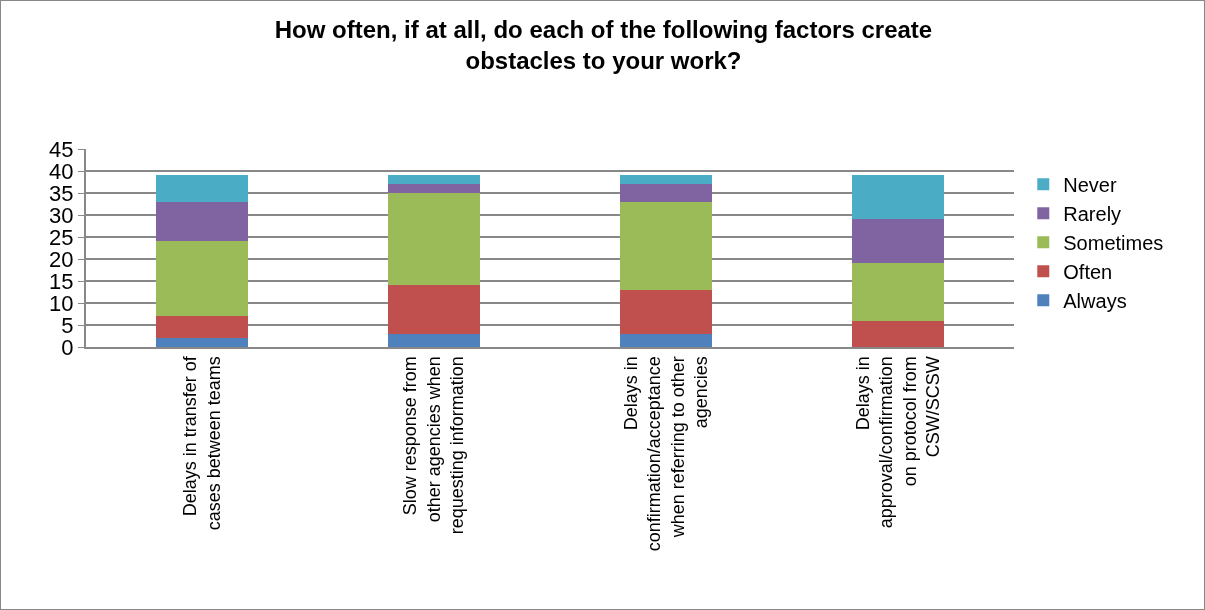 The width and height of the screenshot is (1205, 610). What do you see at coordinates (897, 442) in the screenshot?
I see `x-tick-label: Delays in approval/confirmation on protocol from CSW/SCSW` at bounding box center [897, 442].